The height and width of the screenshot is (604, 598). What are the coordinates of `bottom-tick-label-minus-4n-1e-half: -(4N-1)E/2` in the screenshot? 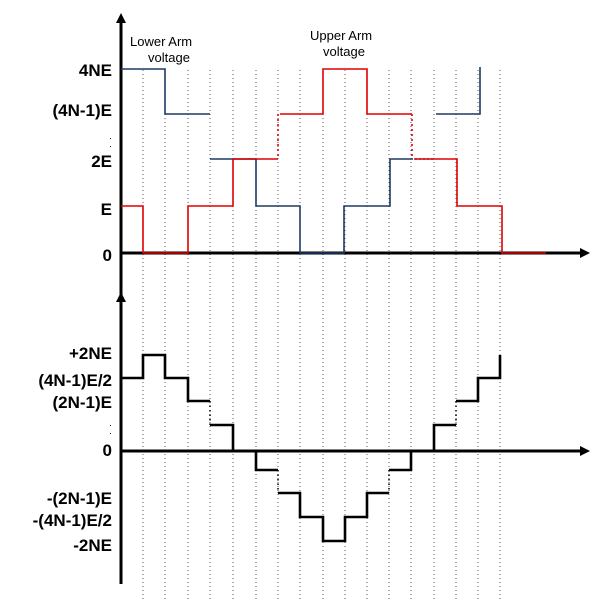 It's located at (72, 520).